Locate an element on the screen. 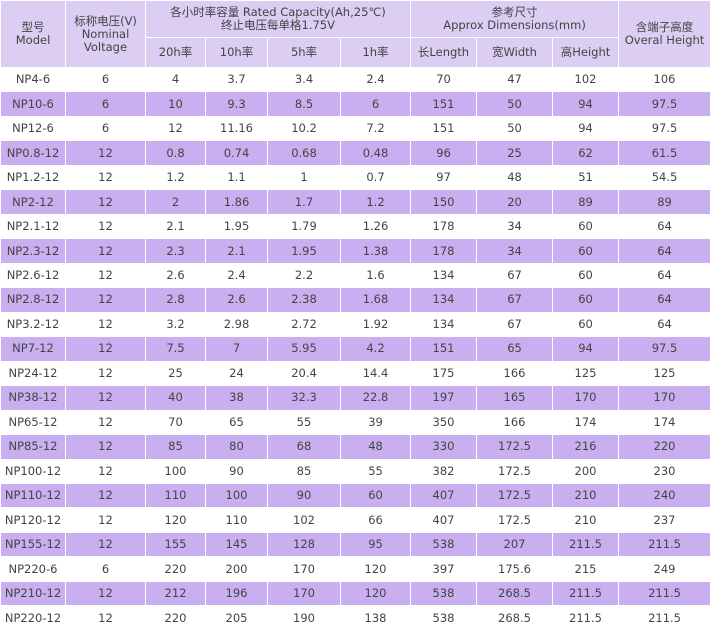  table-cell: 80 is located at coordinates (236, 447).